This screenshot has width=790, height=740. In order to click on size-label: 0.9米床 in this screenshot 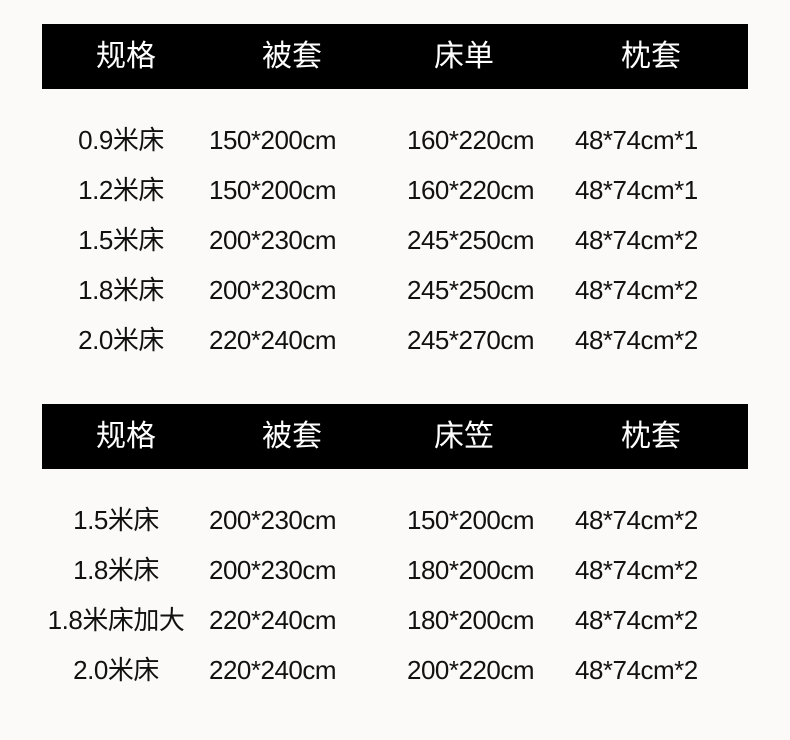, I will do `click(121, 140)`.